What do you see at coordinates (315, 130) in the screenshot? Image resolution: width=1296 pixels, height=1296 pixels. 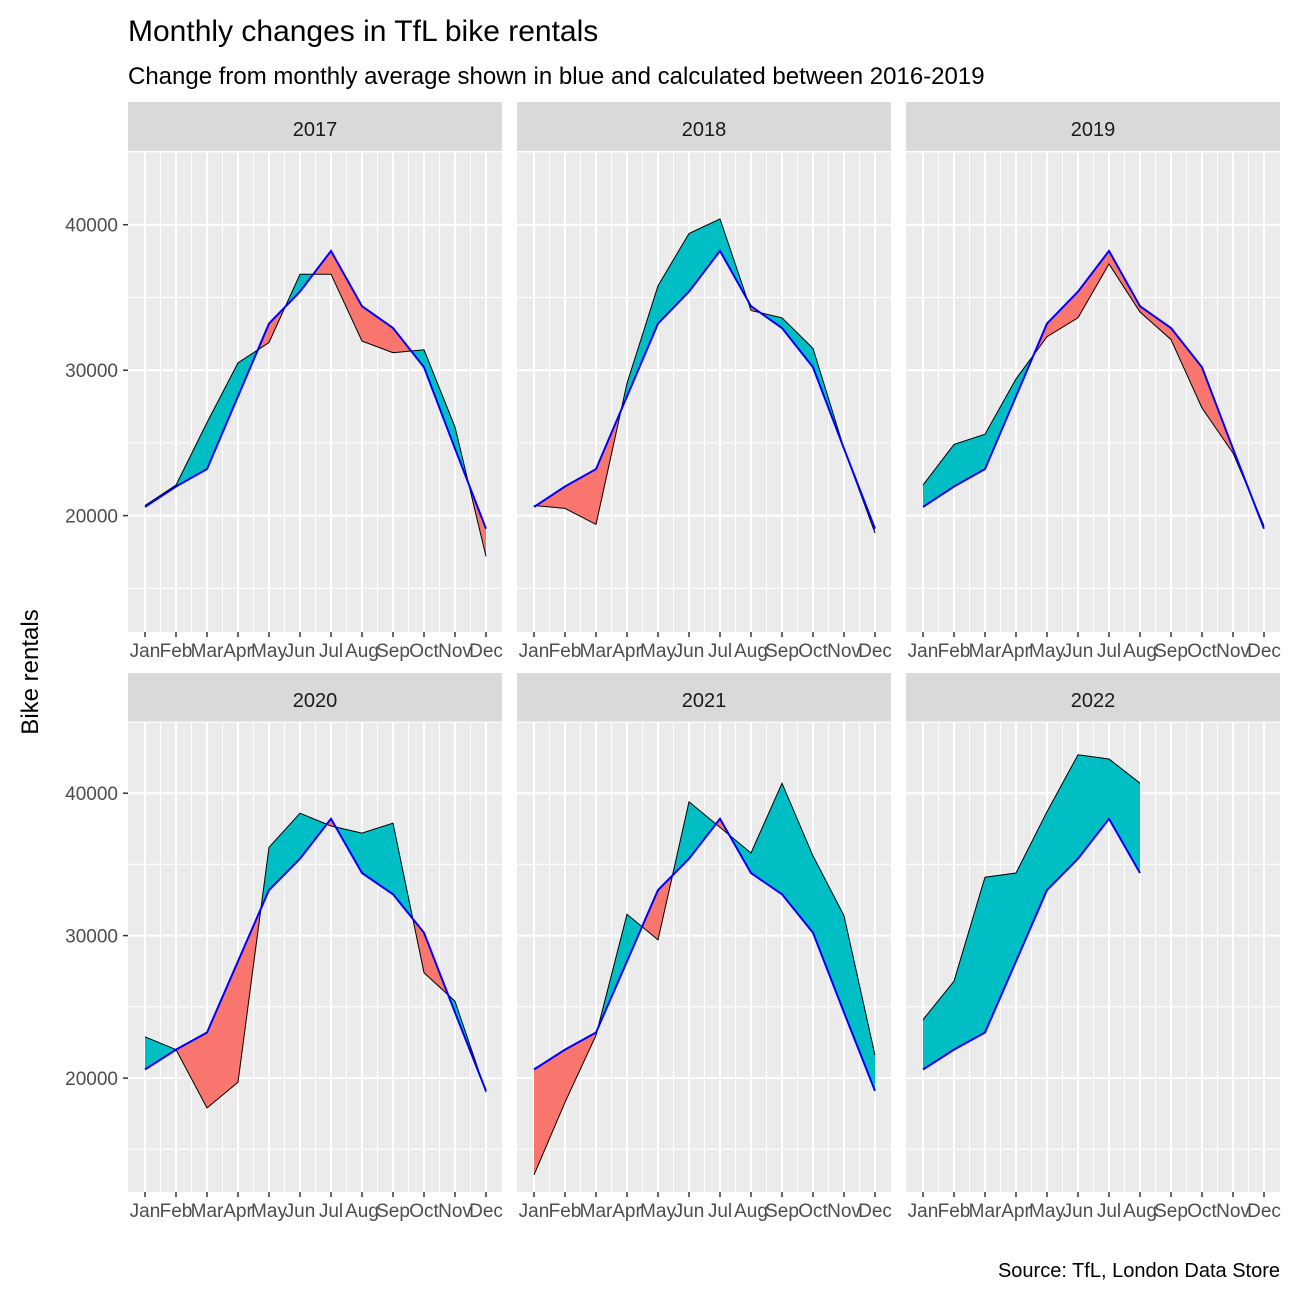 I see `facet-strip-label: 2017` at bounding box center [315, 130].